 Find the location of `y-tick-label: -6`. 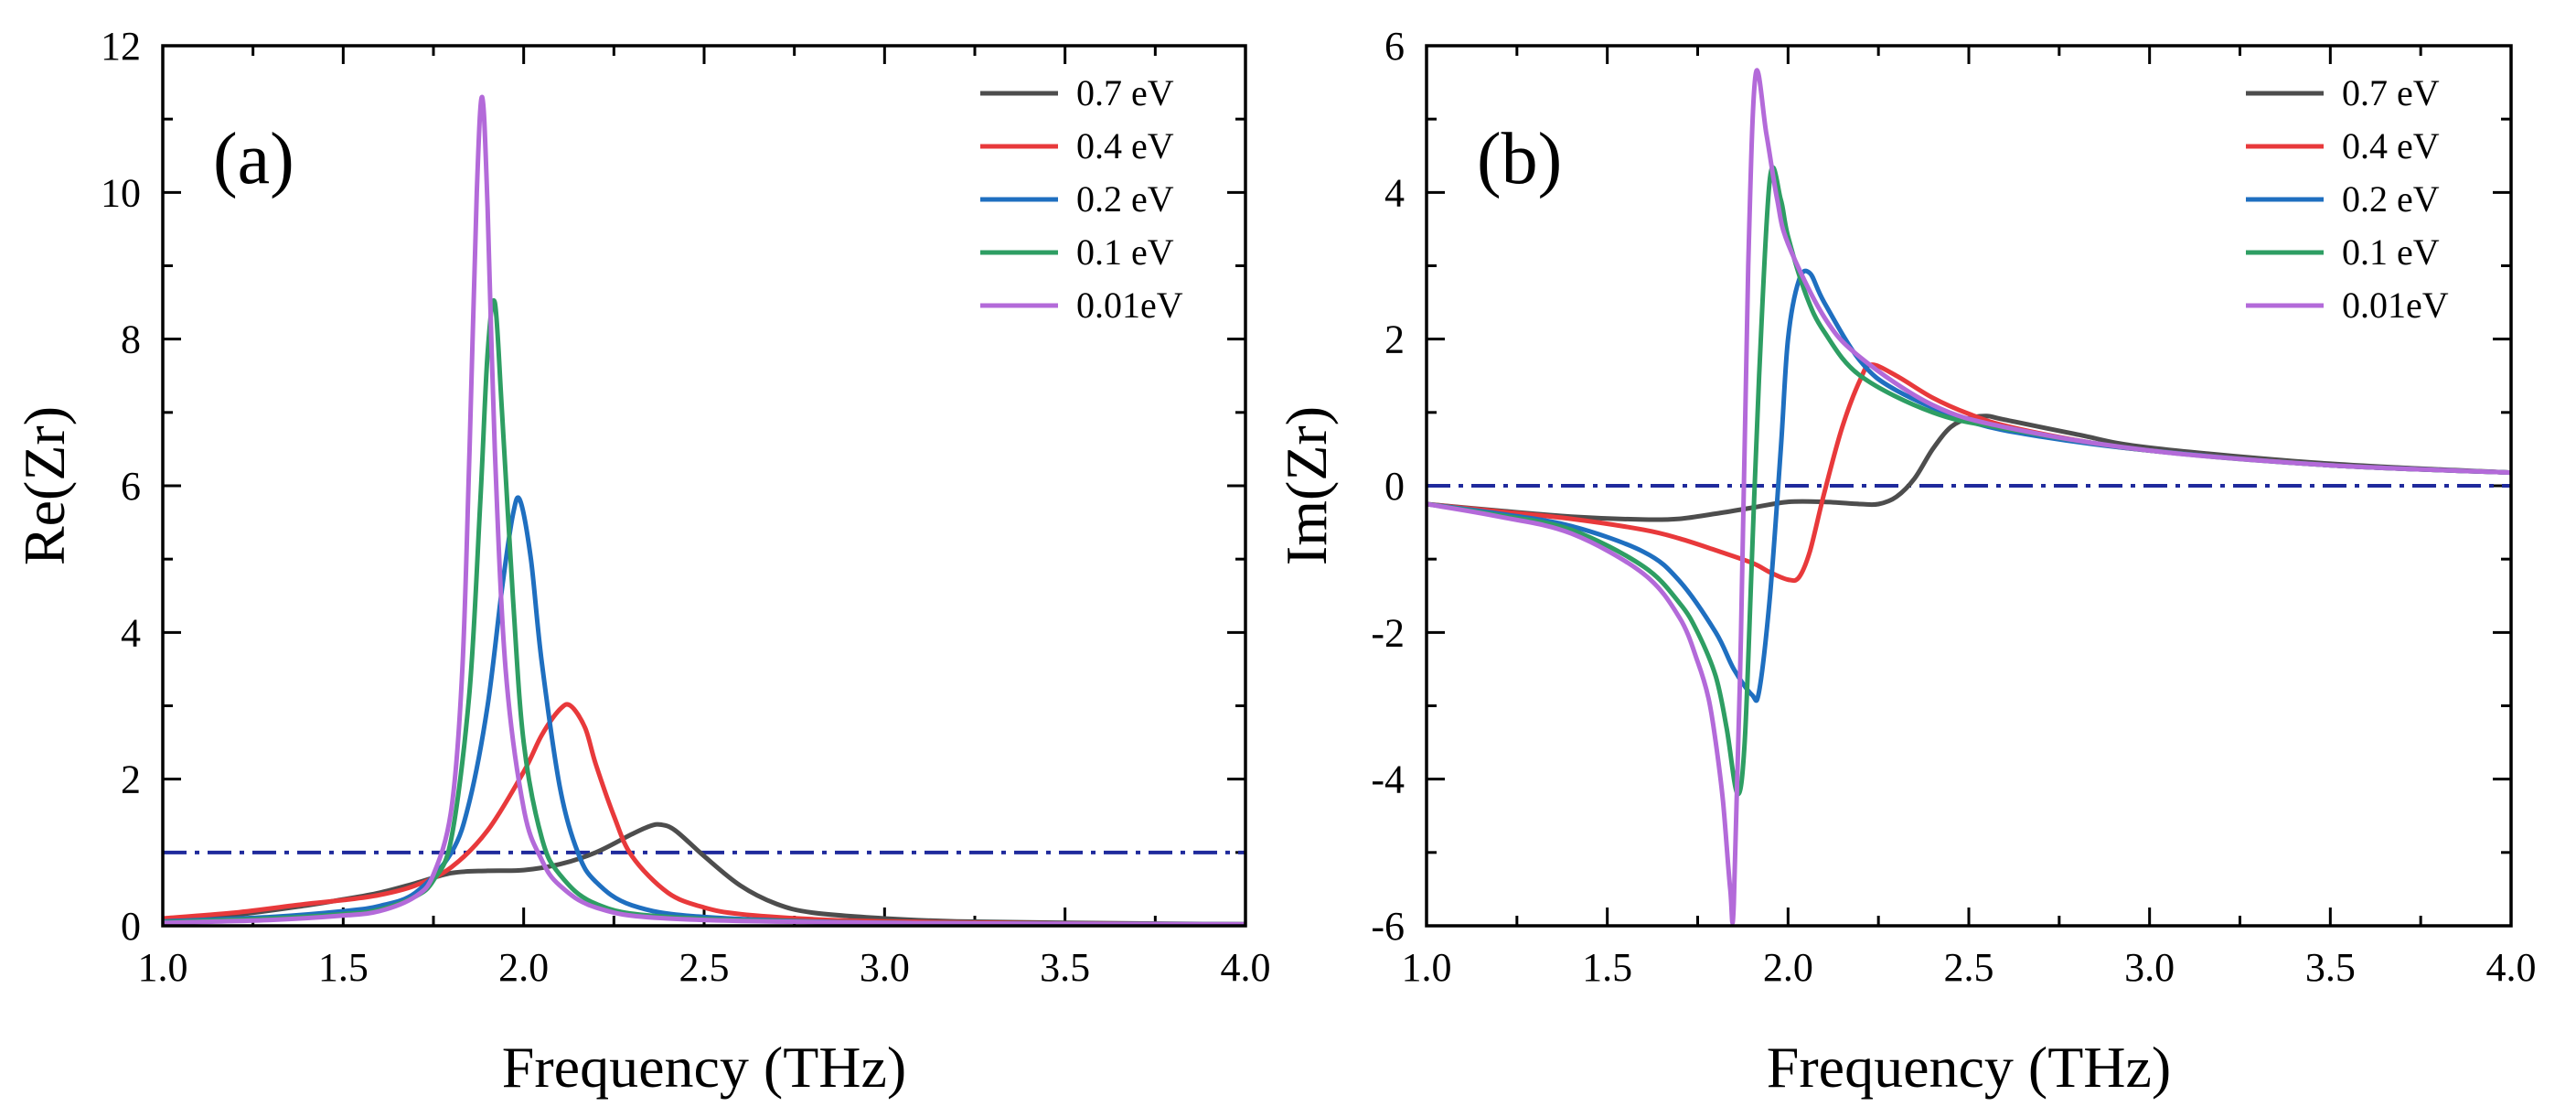

y-tick-label: -6 is located at coordinates (1388, 926).